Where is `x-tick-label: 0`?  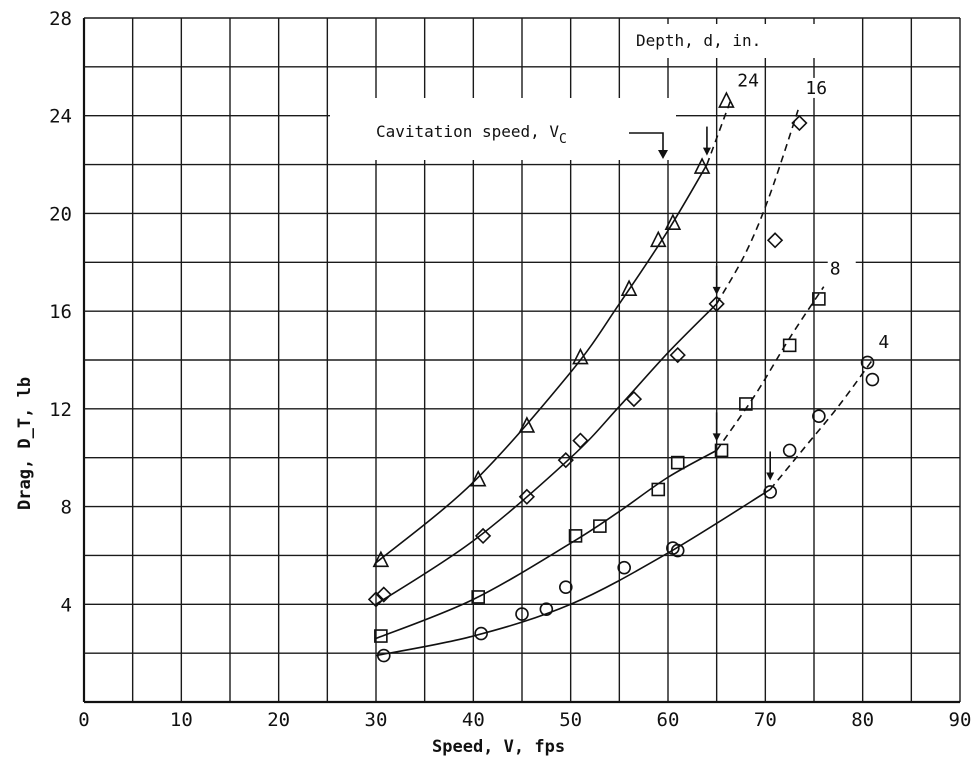 x-tick-label: 0 is located at coordinates (83, 720).